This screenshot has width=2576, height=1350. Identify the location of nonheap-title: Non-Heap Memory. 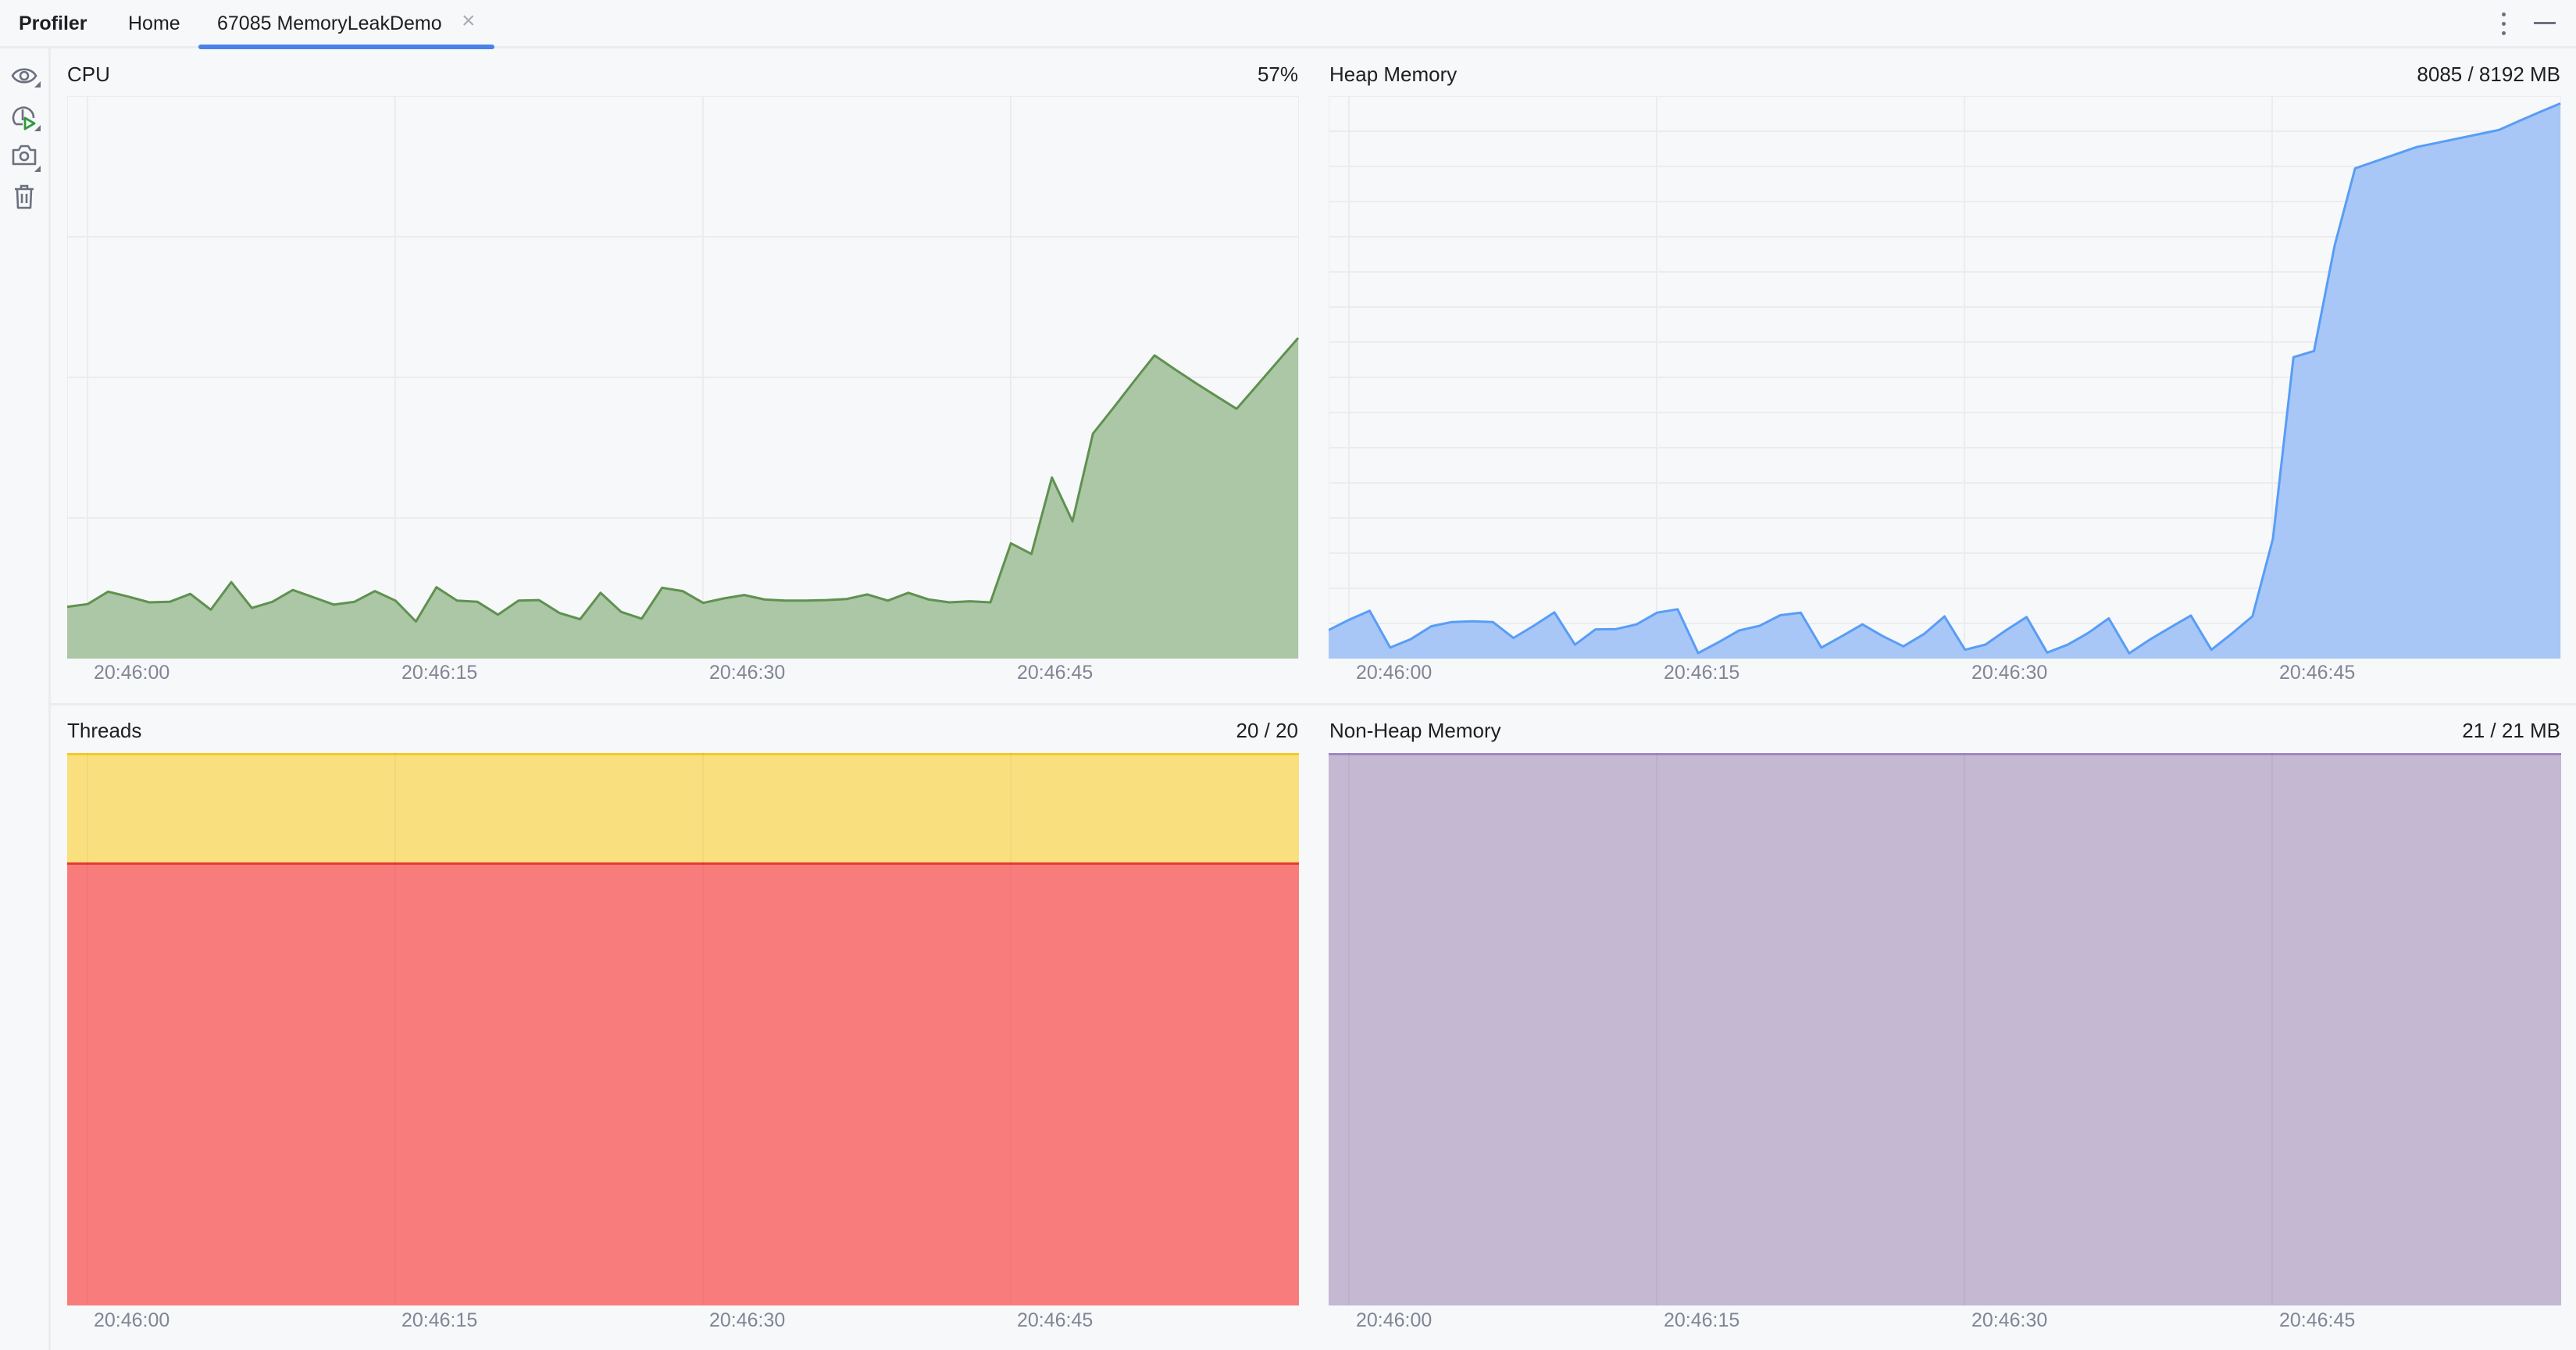
(1415, 730).